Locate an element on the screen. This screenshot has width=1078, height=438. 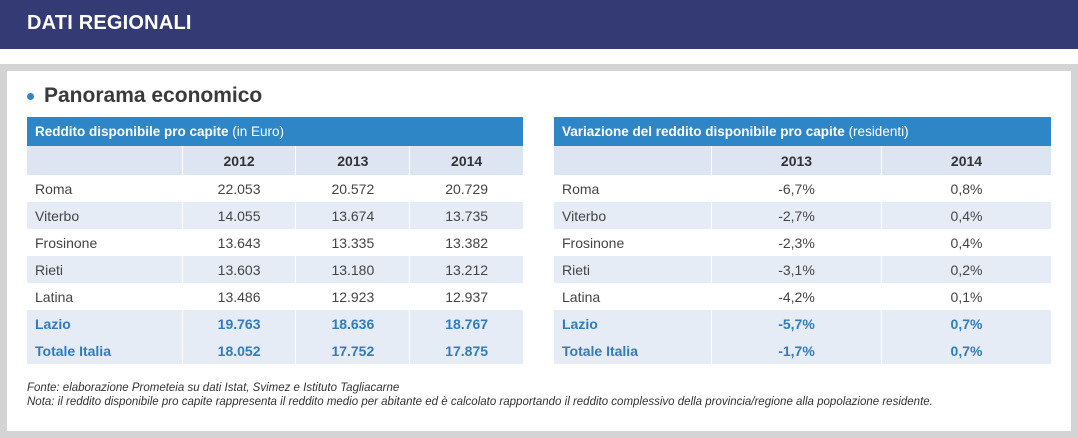
table-cell: 20.572 is located at coordinates (352, 188).